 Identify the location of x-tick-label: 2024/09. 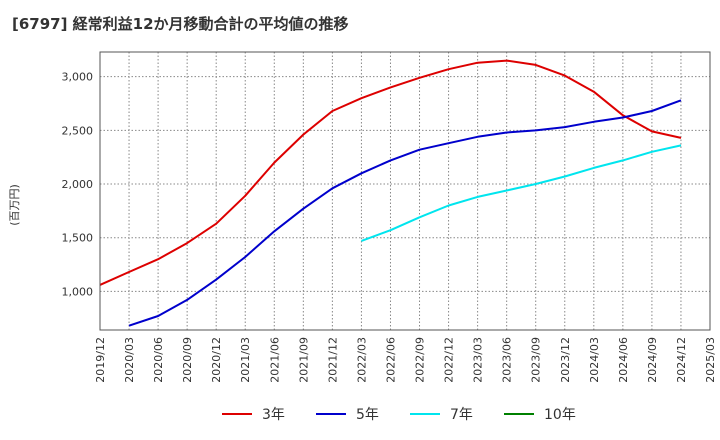
(652, 360).